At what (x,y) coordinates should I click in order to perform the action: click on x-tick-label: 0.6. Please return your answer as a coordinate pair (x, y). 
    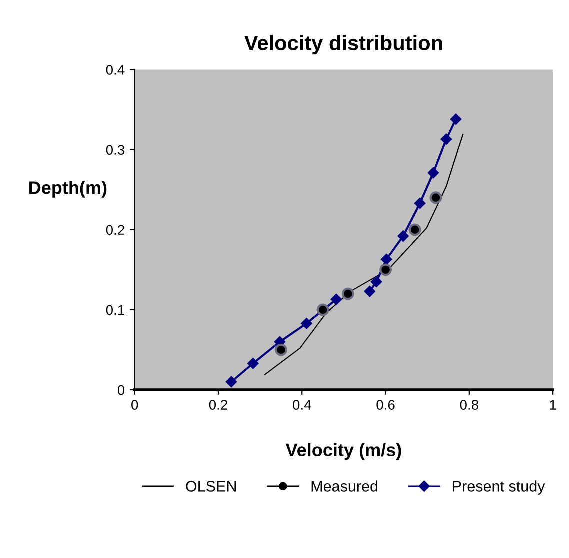
    Looking at the image, I should click on (385, 405).